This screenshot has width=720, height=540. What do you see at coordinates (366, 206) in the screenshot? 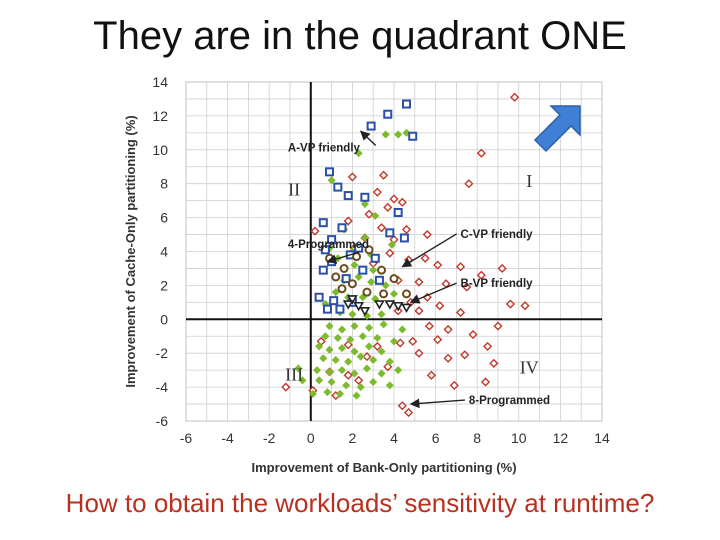
I see `series-a-vp-friendly` at bounding box center [366, 206].